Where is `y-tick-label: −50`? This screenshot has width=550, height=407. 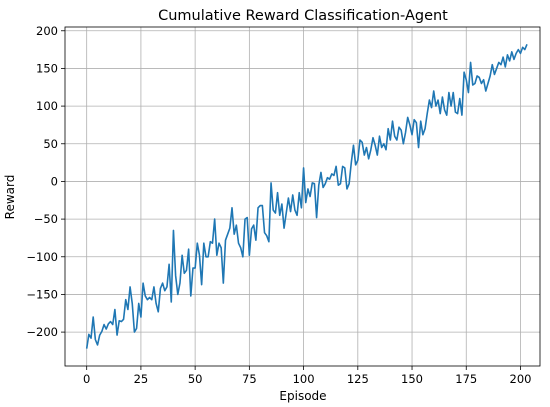
y-tick-label: −50 is located at coordinates (46, 219).